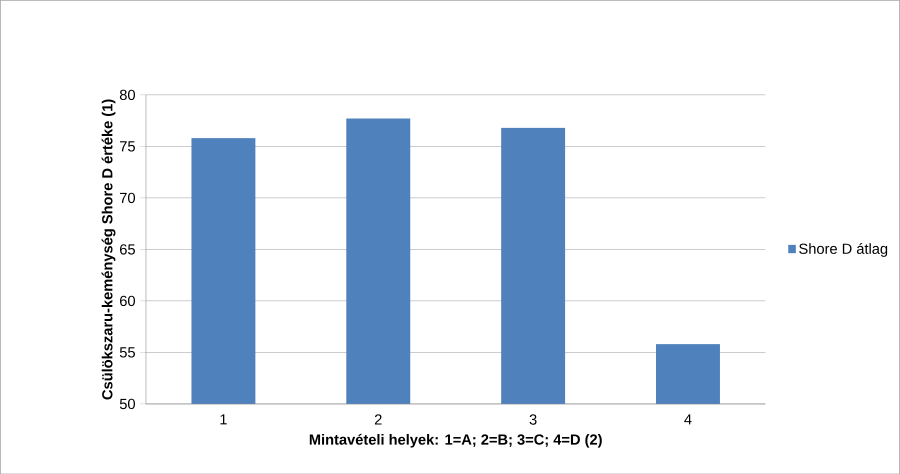 This screenshot has height=474, width=900. What do you see at coordinates (127, 146) in the screenshot?
I see `y-tick-label: 75` at bounding box center [127, 146].